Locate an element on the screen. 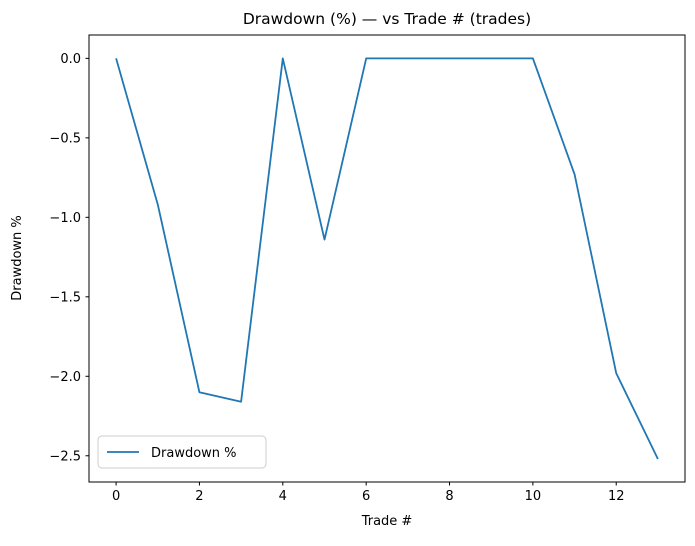 This screenshot has width=695, height=546. y-tick-label: −1.5 is located at coordinates (65, 297).